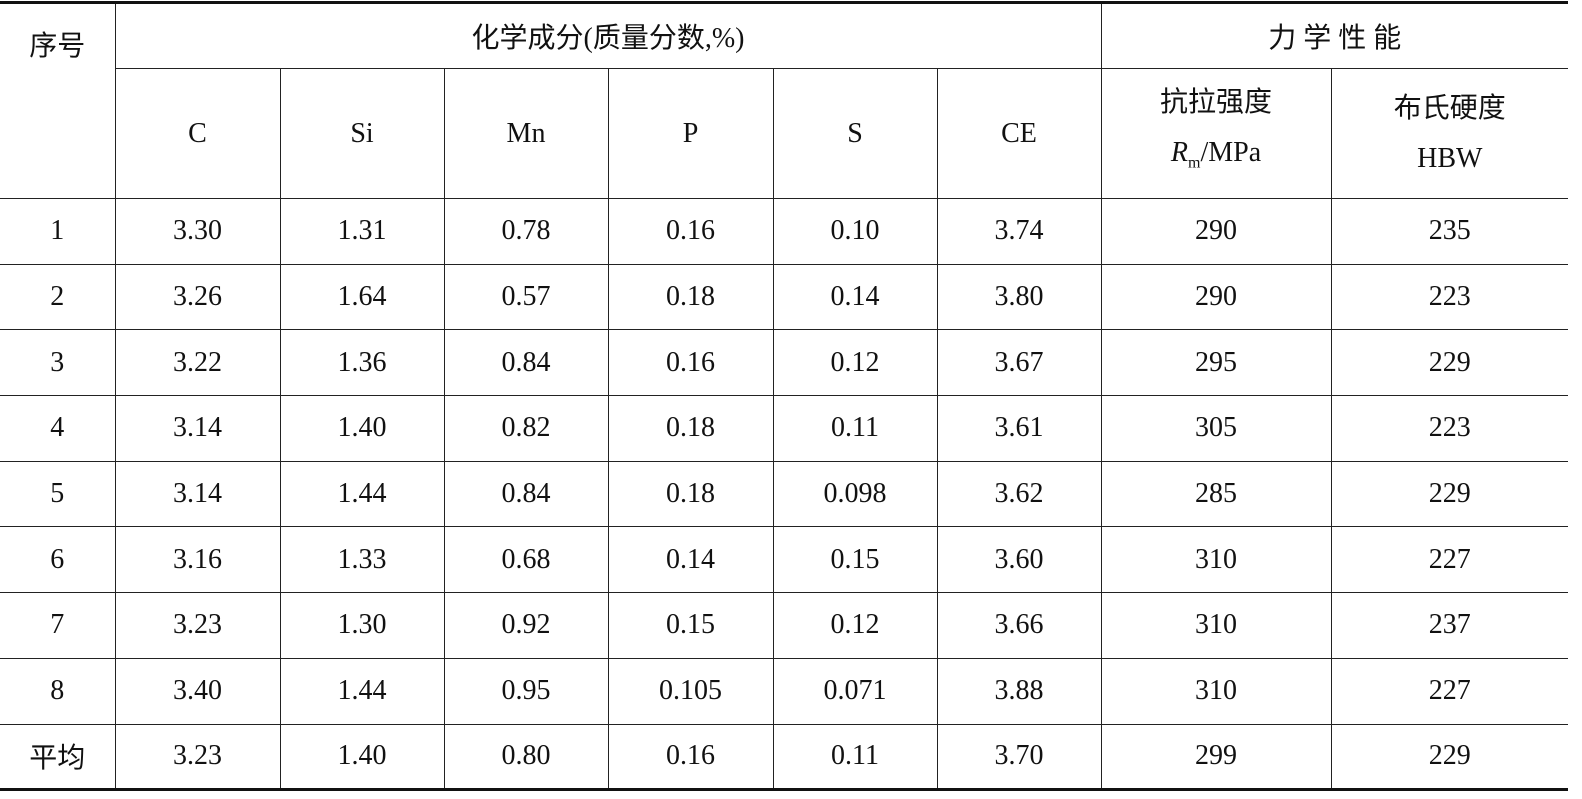 The image size is (1582, 799). I want to click on table-cell: 3.22, so click(197, 363).